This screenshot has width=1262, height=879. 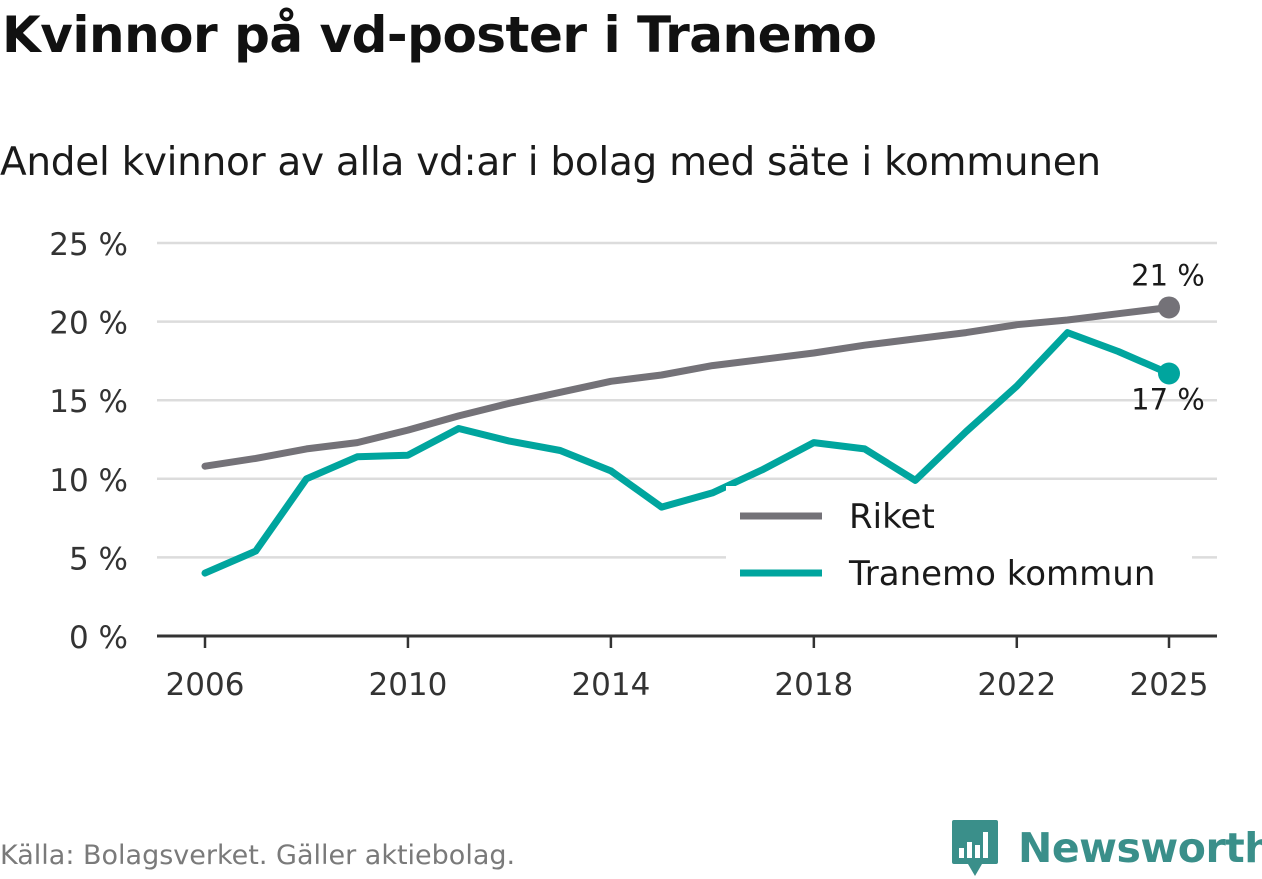 I want to click on legend-background, so click(x=959, y=544).